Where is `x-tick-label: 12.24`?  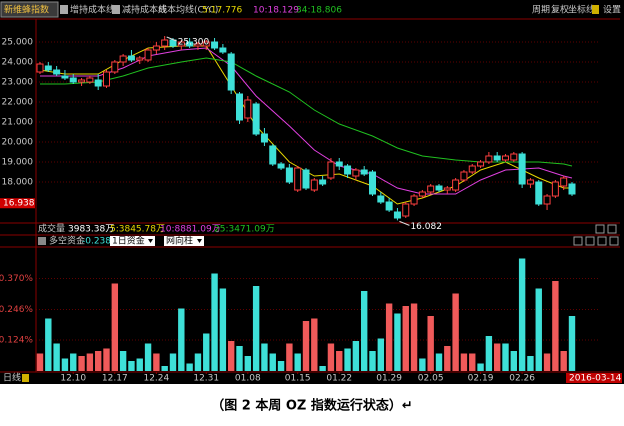
x-tick-label: 12.24 is located at coordinates (156, 379).